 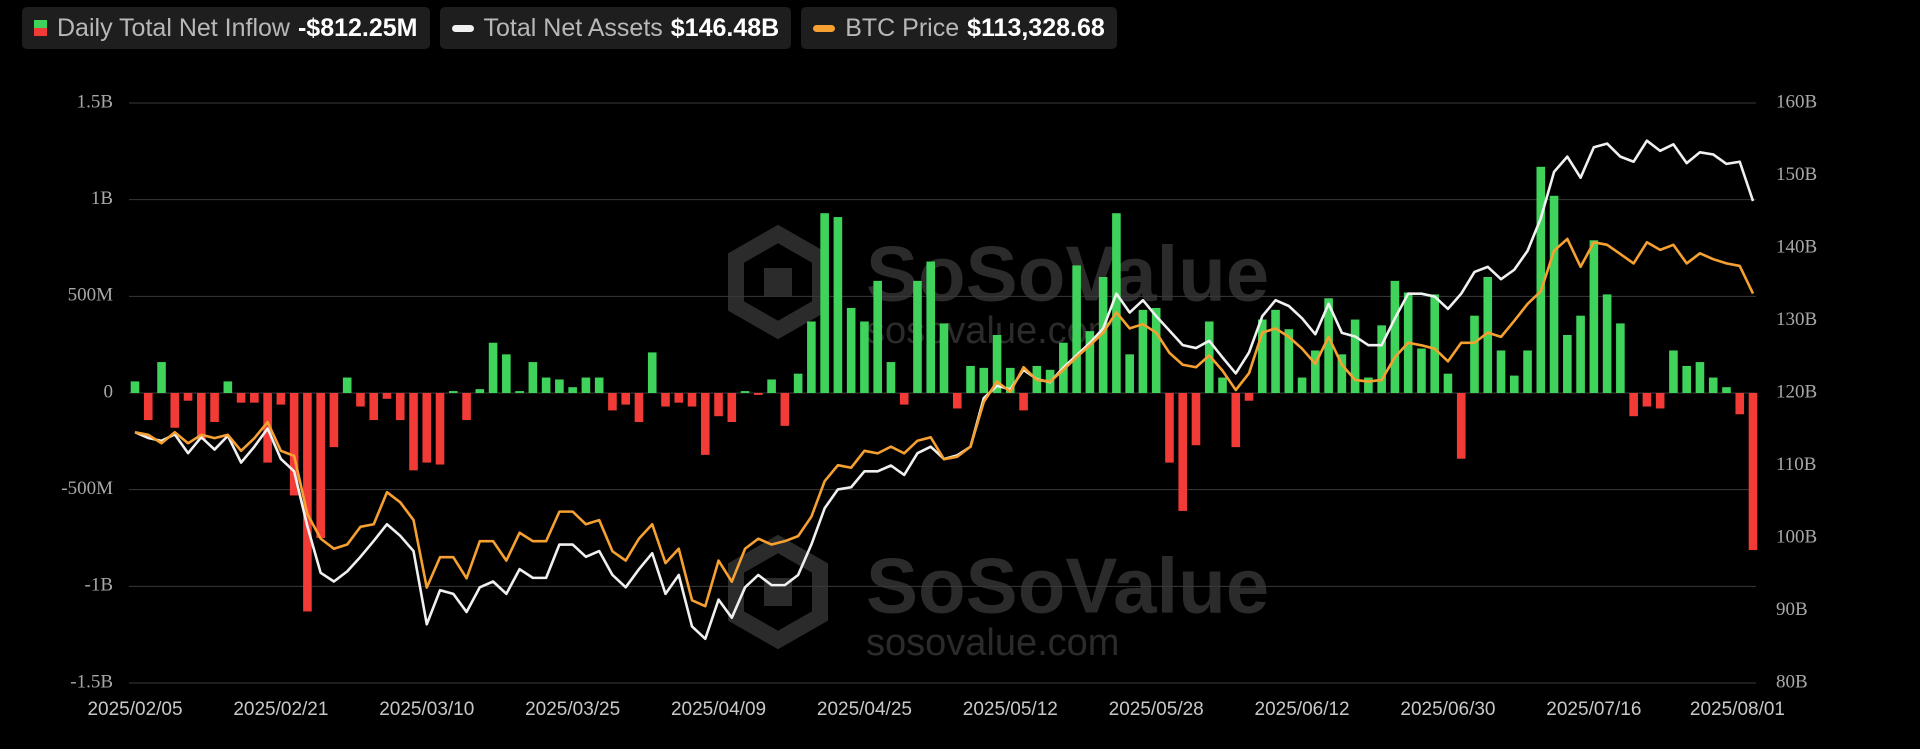 What do you see at coordinates (226, 28) in the screenshot?
I see `legend-item: Daily Total Net Inflow -$812.25M` at bounding box center [226, 28].